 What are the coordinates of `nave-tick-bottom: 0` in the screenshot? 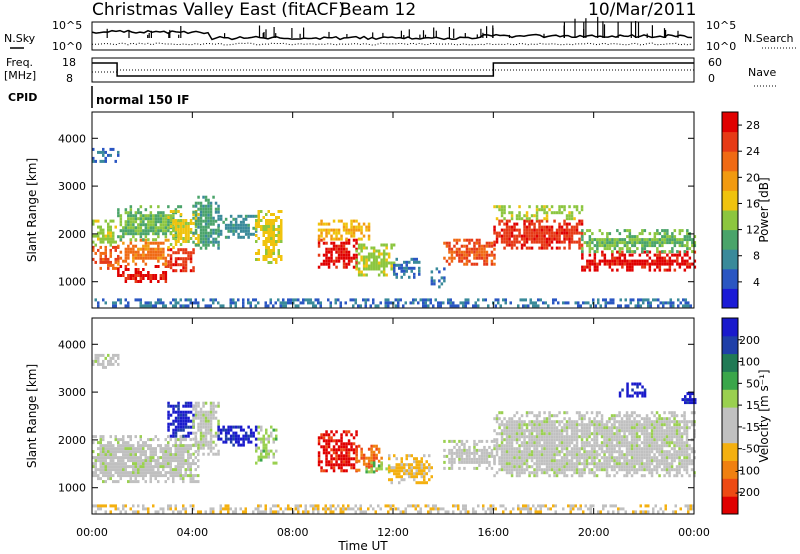 It's located at (711, 78).